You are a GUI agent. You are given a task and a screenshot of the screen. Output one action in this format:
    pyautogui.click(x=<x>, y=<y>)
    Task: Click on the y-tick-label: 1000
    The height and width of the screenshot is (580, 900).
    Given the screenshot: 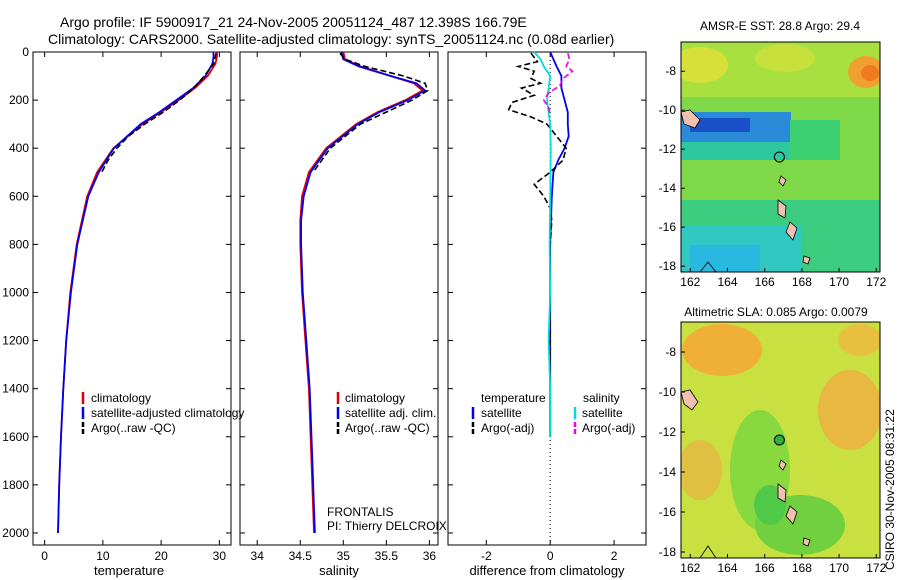 What is the action you would take?
    pyautogui.click(x=15, y=292)
    